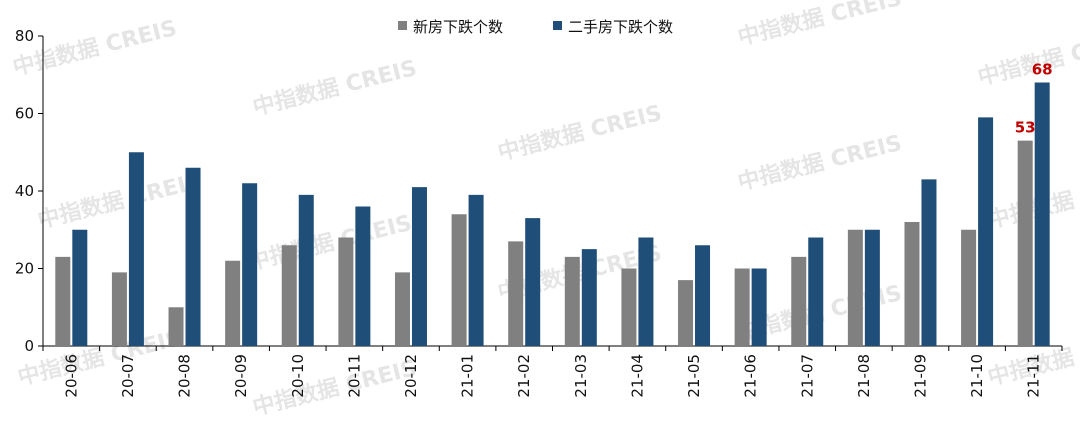 Image resolution: width=1080 pixels, height=423 pixels. Describe the element at coordinates (977, 376) in the screenshot. I see `x-tick-label: 21-10` at that location.